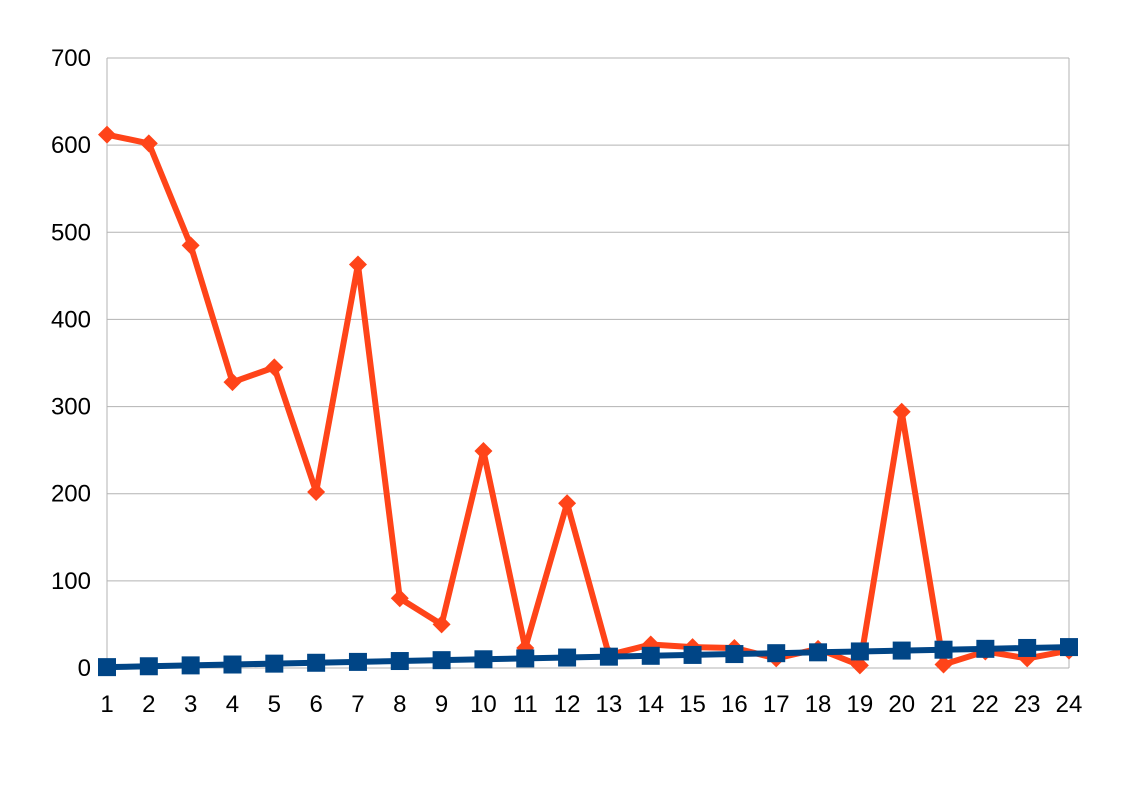 The height and width of the screenshot is (794, 1123). What do you see at coordinates (71, 407) in the screenshot?
I see `y-tick-label: 300` at bounding box center [71, 407].